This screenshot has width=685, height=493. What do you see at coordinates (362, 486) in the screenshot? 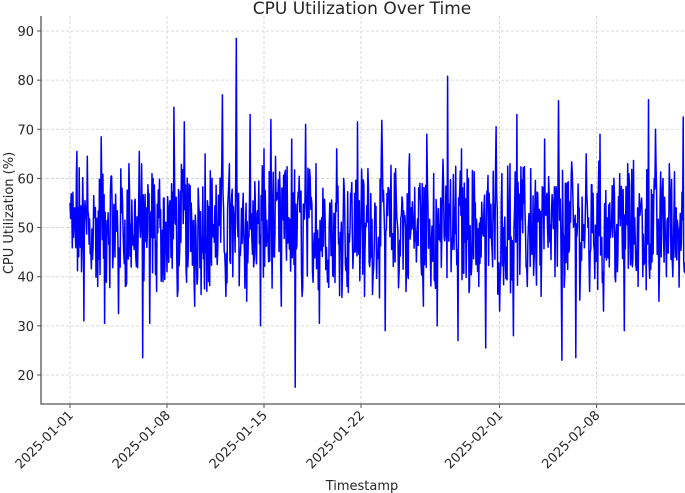
I see `x-axis-label: Timestamp` at bounding box center [362, 486].